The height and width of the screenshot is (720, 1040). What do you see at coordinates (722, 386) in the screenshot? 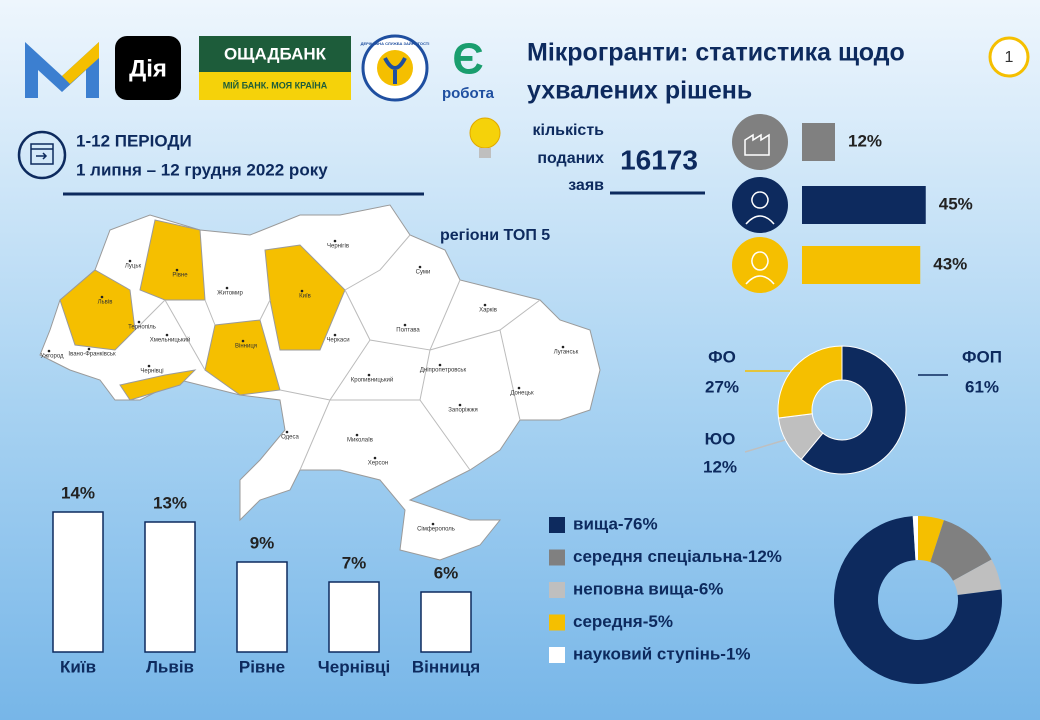
I see `donut-value: 27%` at bounding box center [722, 386].